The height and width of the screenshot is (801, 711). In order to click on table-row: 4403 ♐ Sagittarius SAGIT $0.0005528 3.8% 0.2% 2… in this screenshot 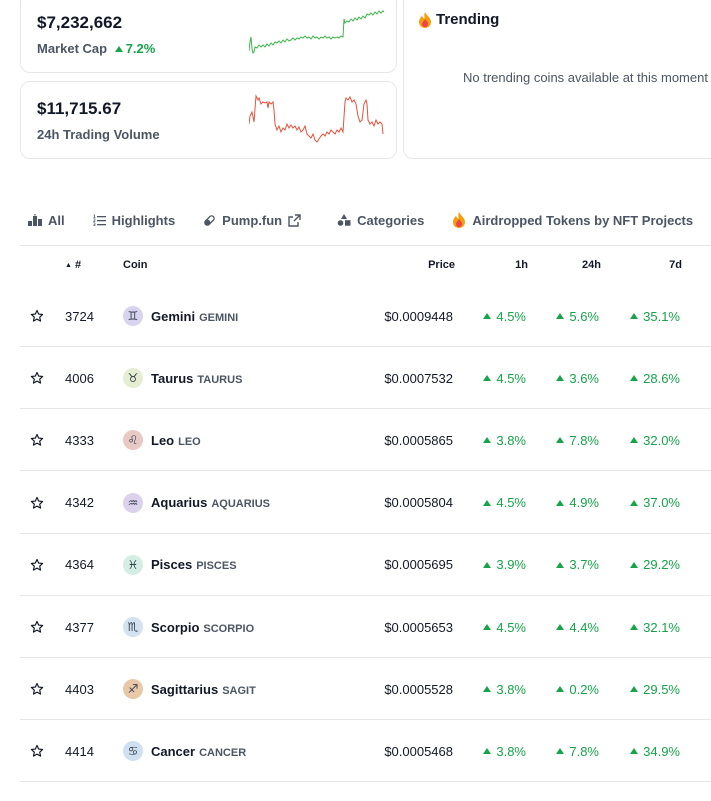, I will do `click(365, 689)`.